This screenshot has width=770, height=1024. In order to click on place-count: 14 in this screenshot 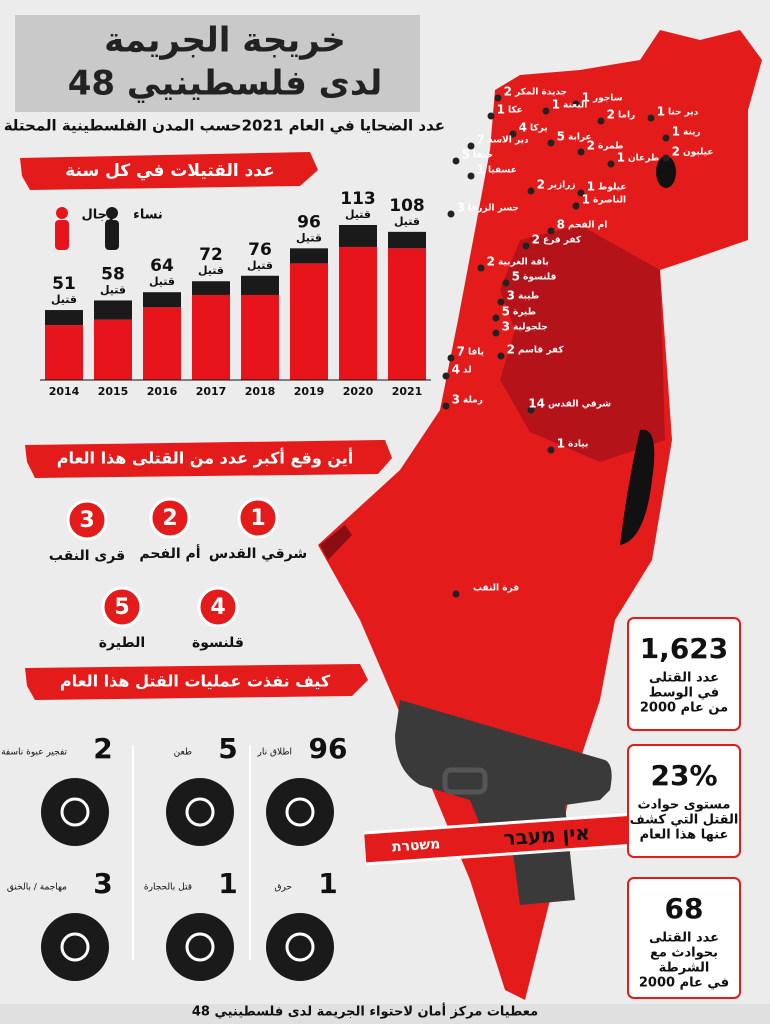, I will do `click(536, 404)`.